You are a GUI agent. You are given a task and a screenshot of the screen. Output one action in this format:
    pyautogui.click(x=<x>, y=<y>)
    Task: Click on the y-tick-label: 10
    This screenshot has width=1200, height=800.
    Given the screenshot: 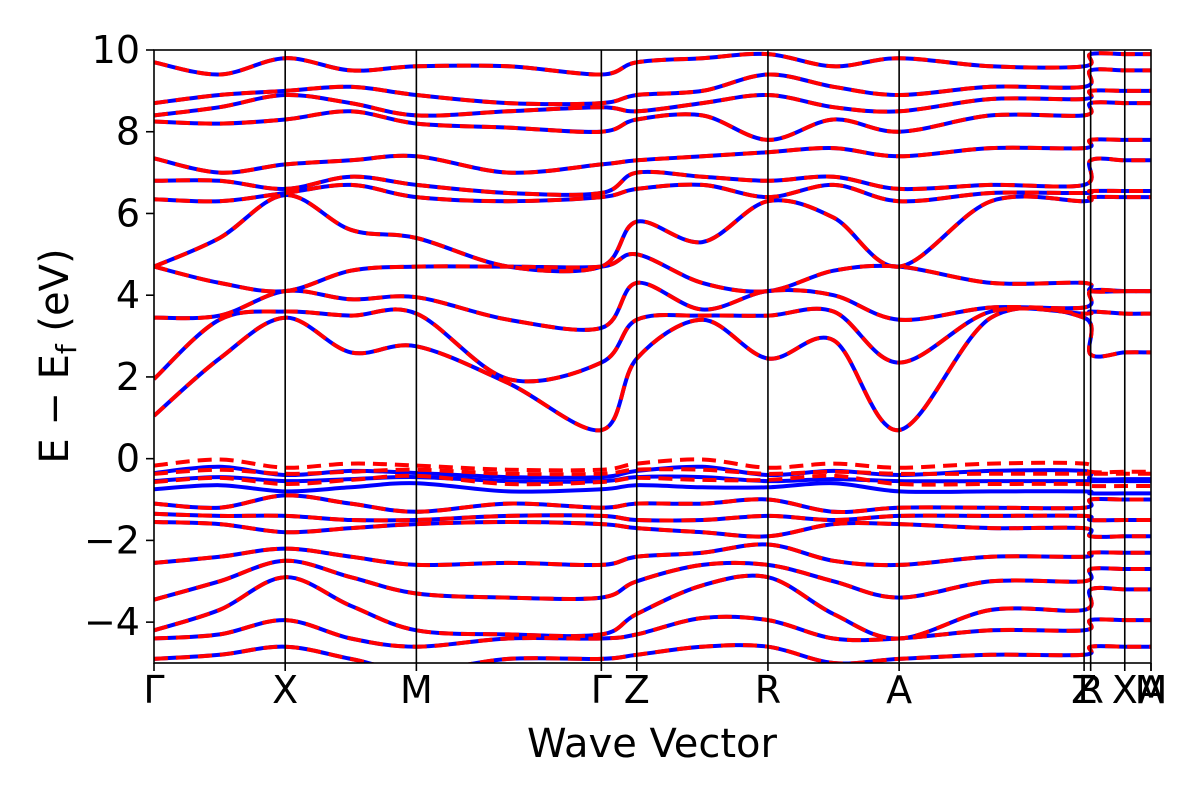 What is the action you would take?
    pyautogui.click(x=116, y=50)
    